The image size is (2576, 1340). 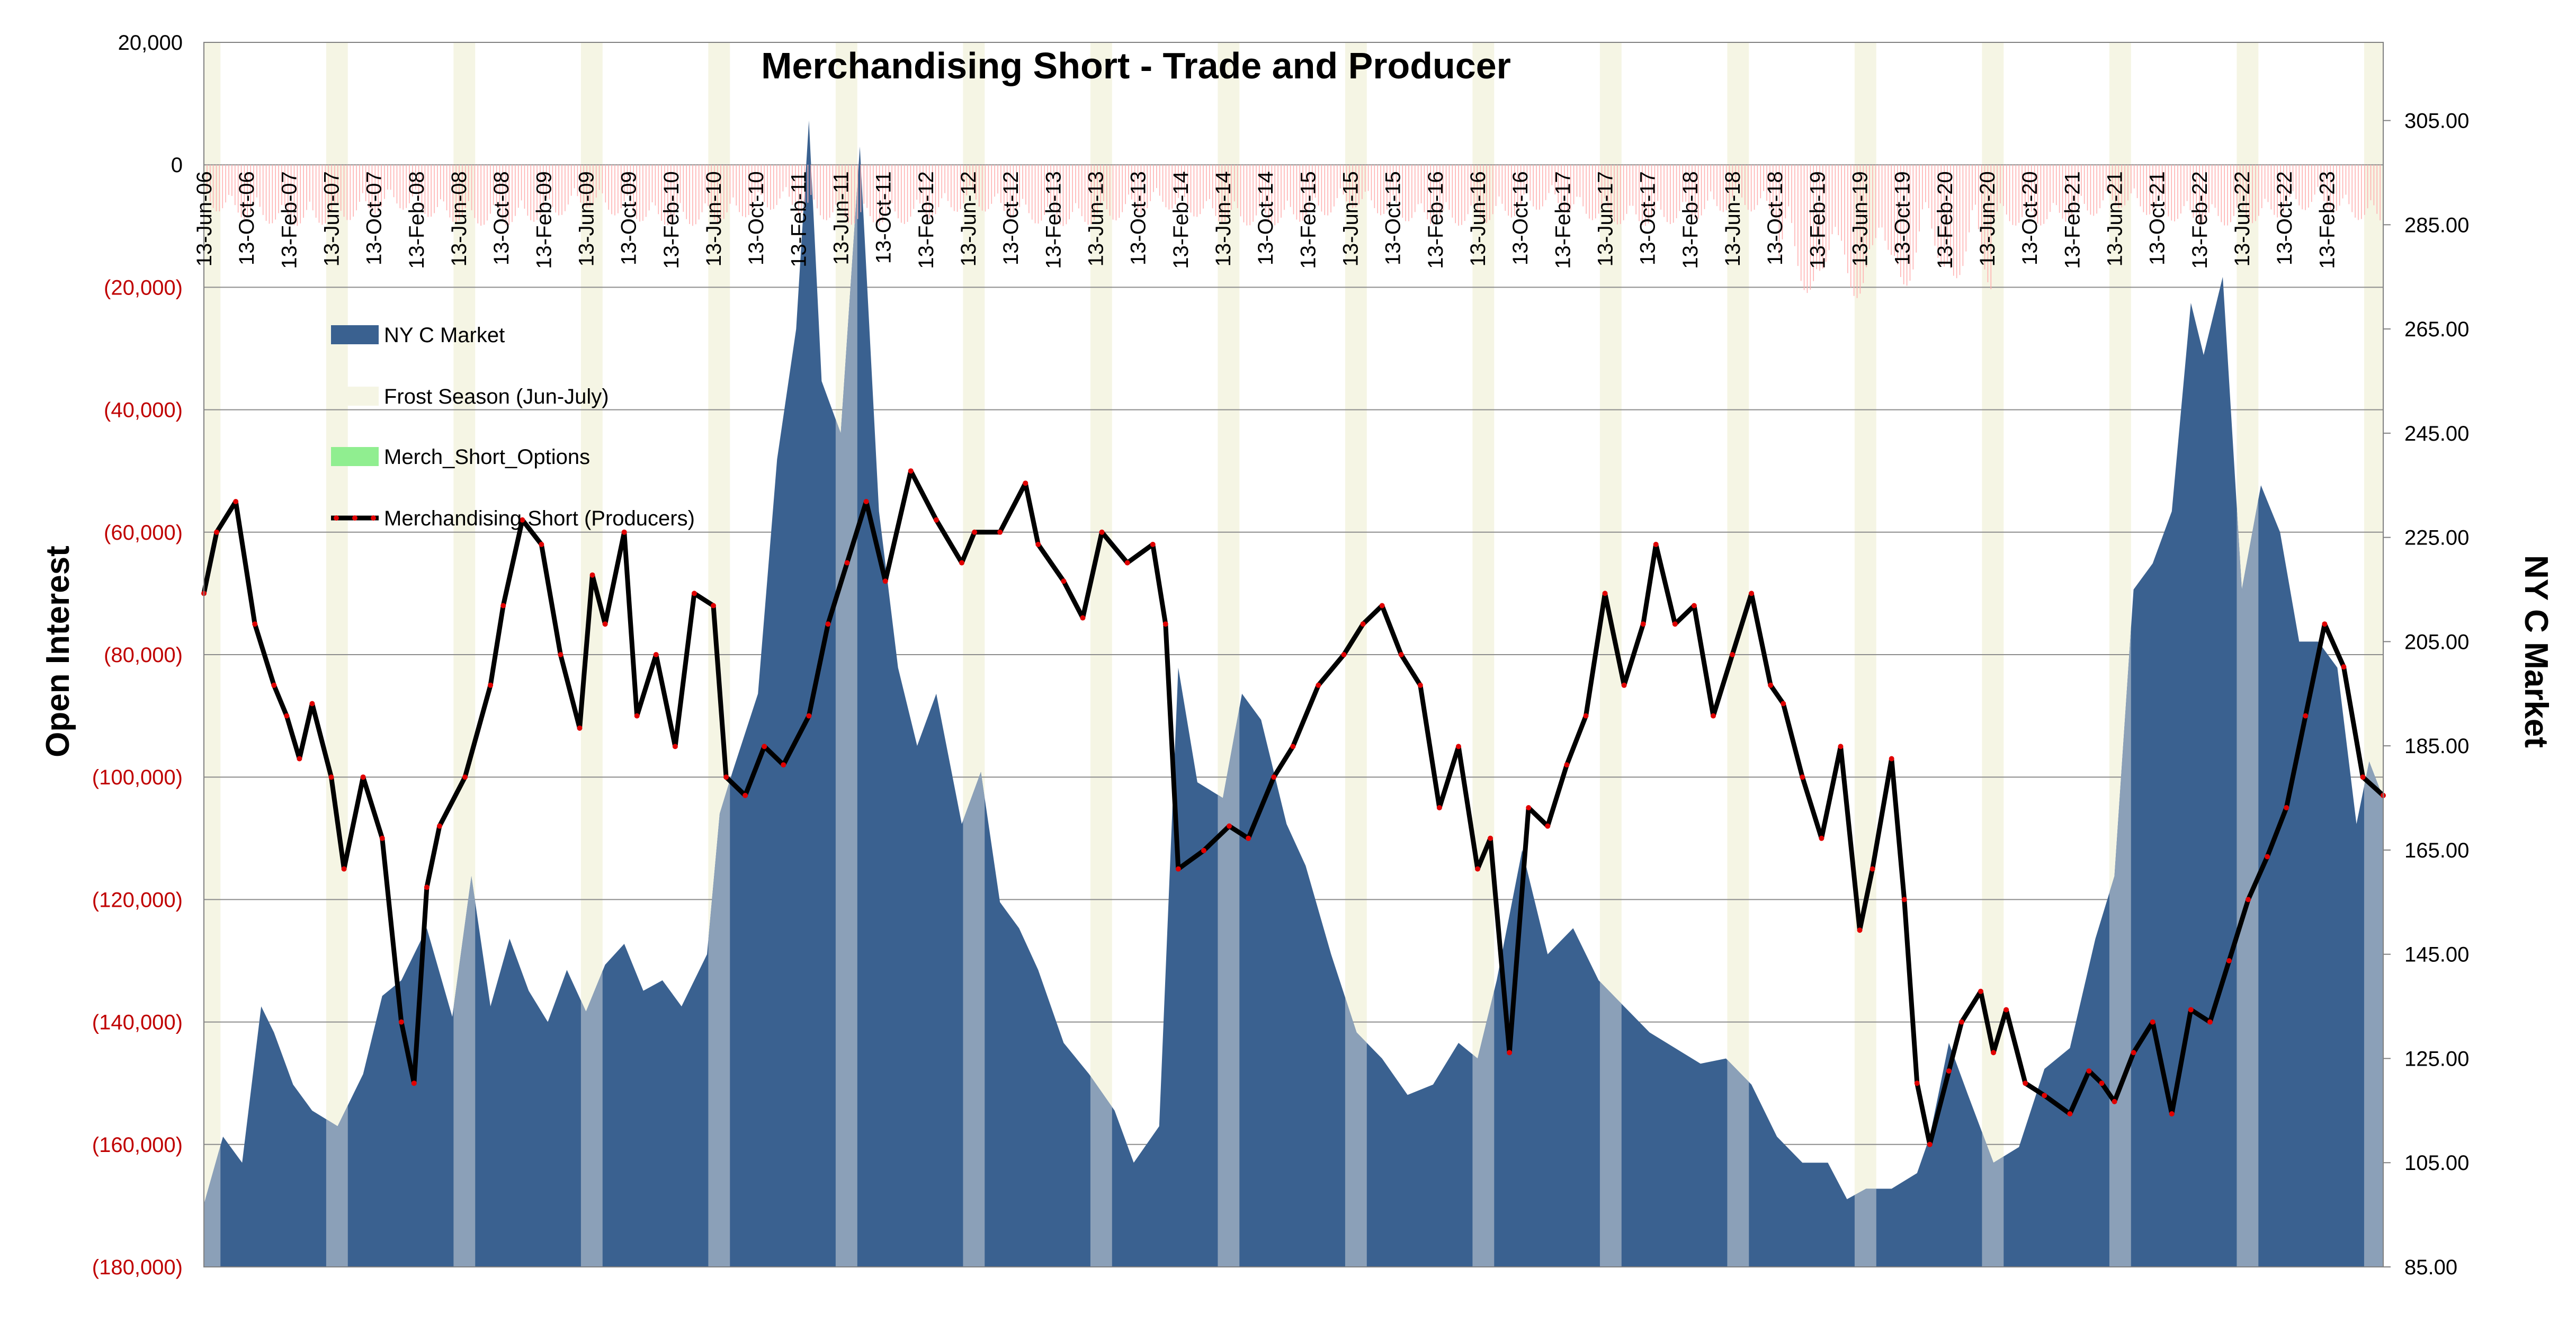 I want to click on x-tick-label: 13-Oct-08, so click(x=501, y=218).